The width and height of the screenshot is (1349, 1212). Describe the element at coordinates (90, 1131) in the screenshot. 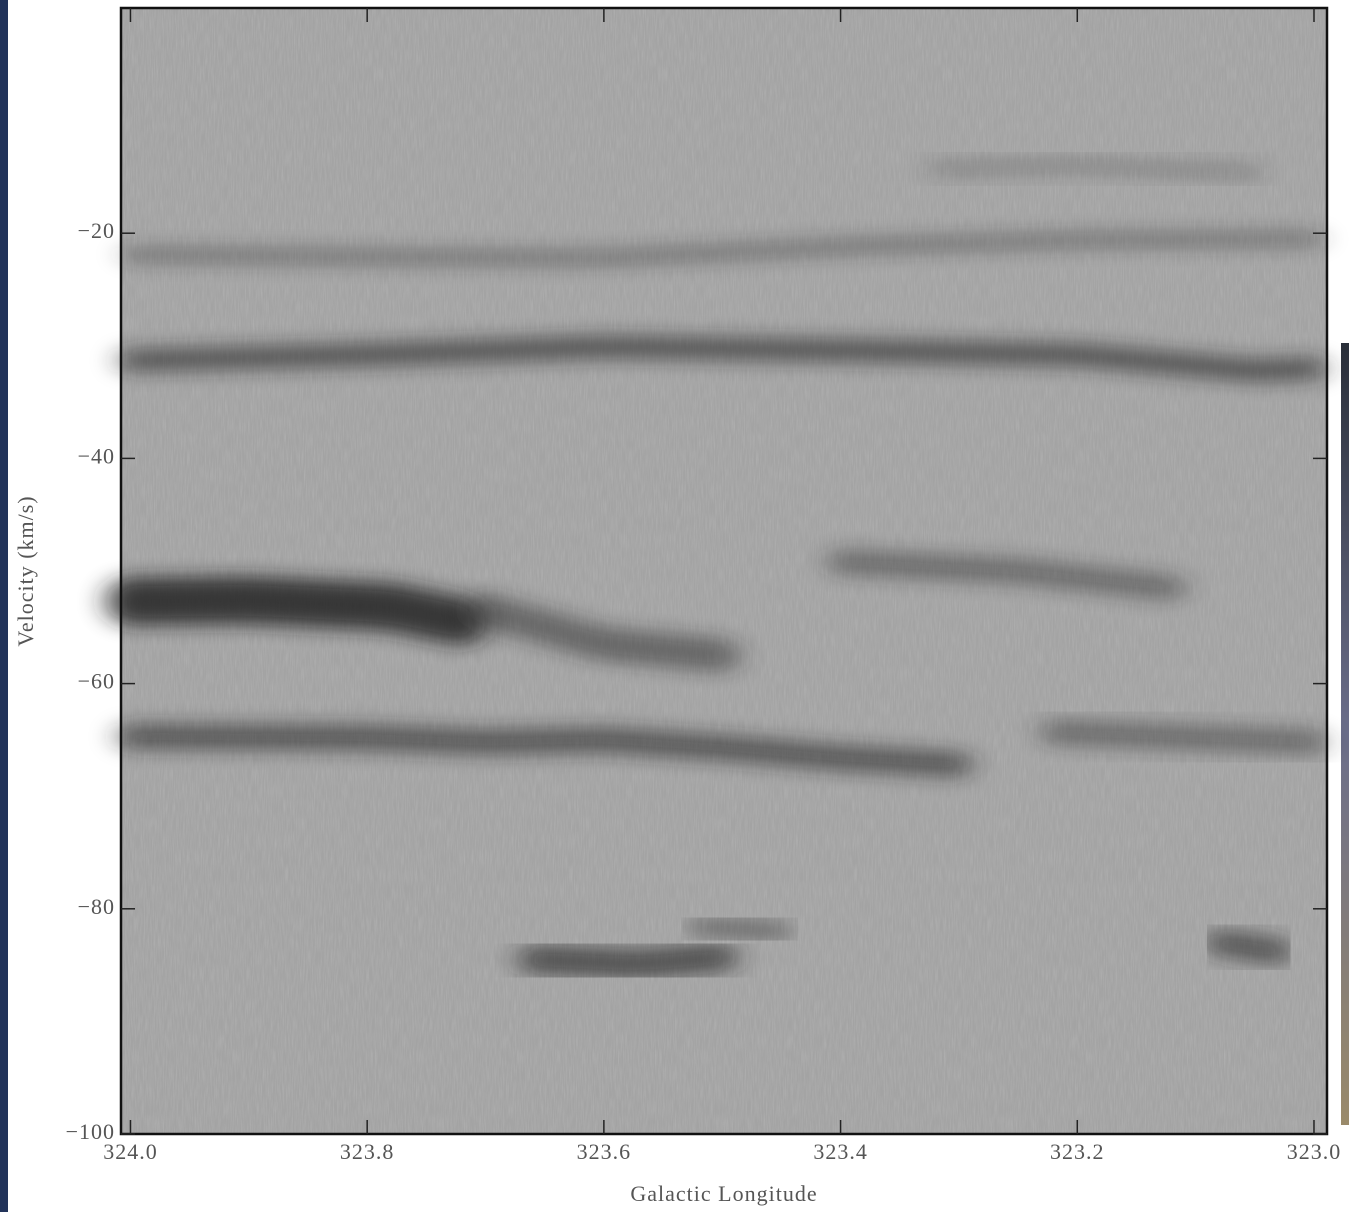

I see `y-tick-label: −100` at that location.